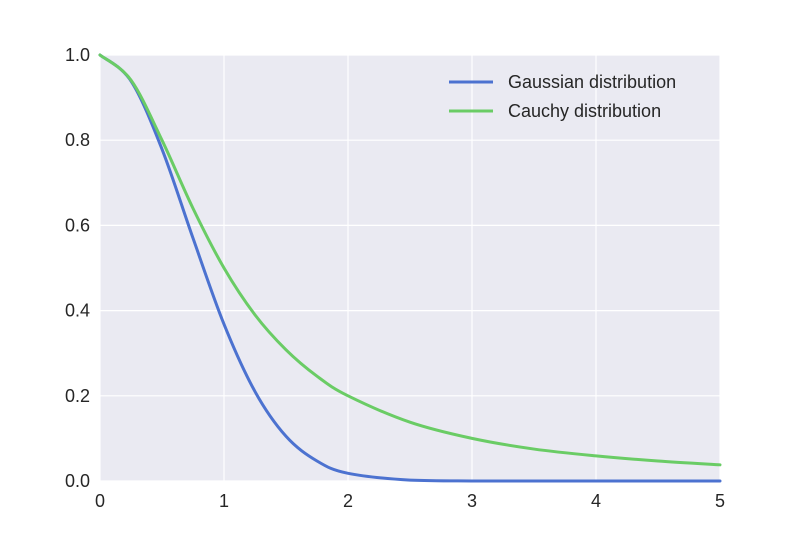  Describe the element at coordinates (77, 396) in the screenshot. I see `y-tick-label: 0.2` at that location.